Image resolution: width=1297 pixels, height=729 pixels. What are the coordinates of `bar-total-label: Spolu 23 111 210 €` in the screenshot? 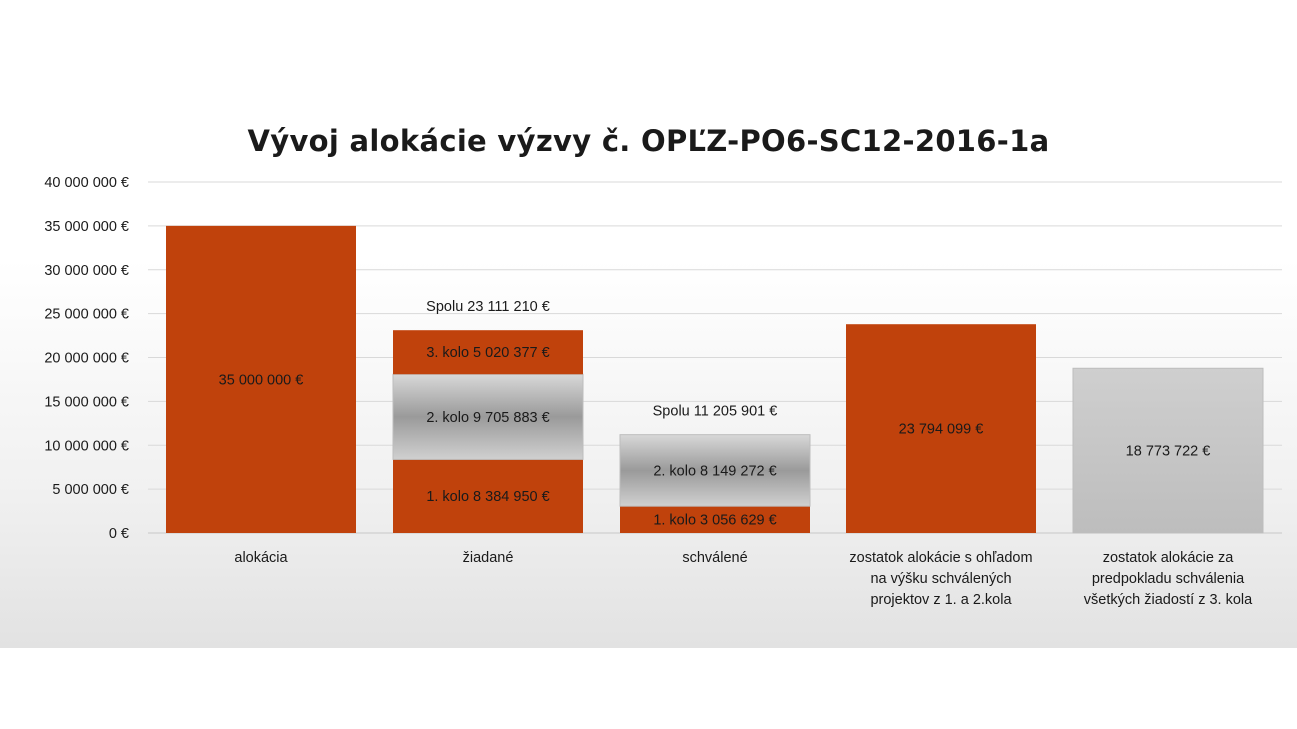 It's located at (488, 307).